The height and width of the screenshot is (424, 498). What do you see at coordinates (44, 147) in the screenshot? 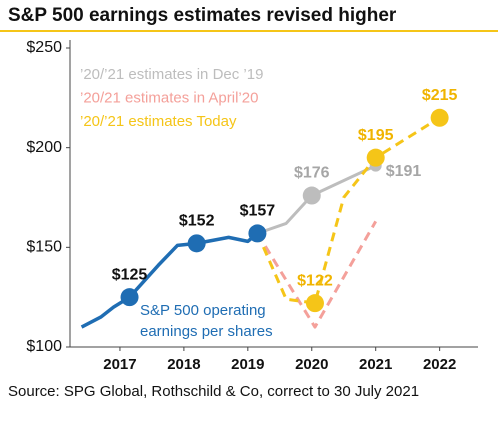
I see `y-tick-label: $200` at bounding box center [44, 147].